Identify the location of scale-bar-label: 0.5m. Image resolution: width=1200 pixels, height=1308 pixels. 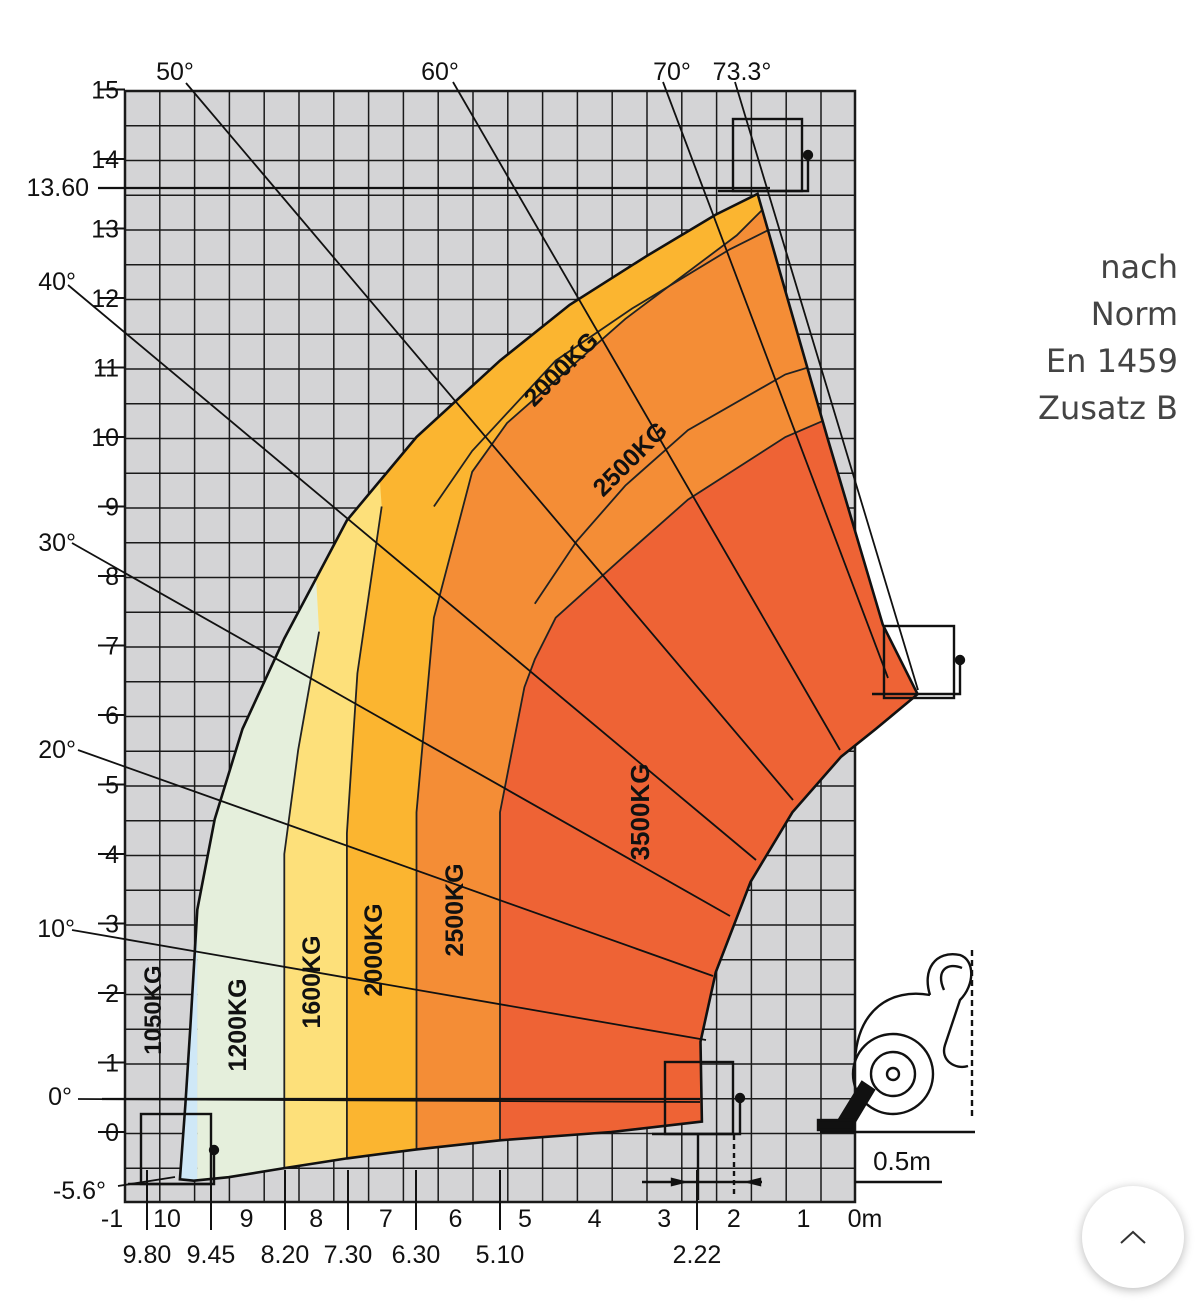
(902, 1161).